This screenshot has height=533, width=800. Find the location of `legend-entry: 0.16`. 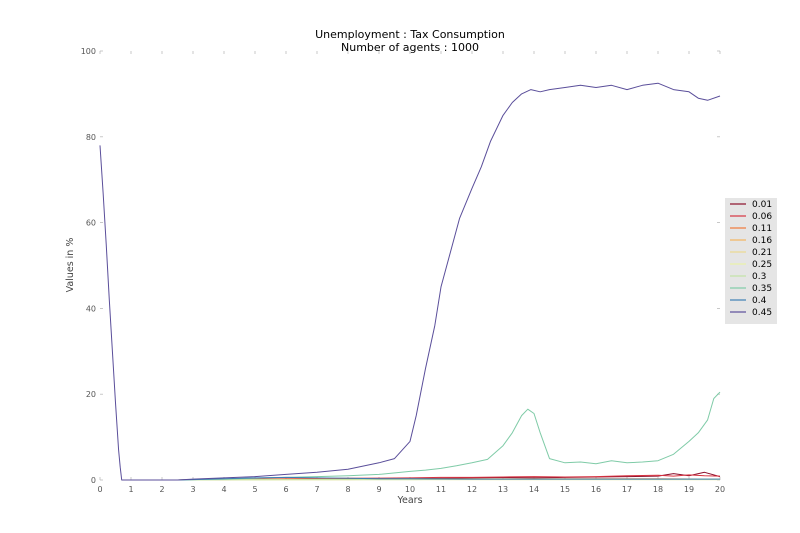

legend-entry: 0.16 is located at coordinates (762, 241).